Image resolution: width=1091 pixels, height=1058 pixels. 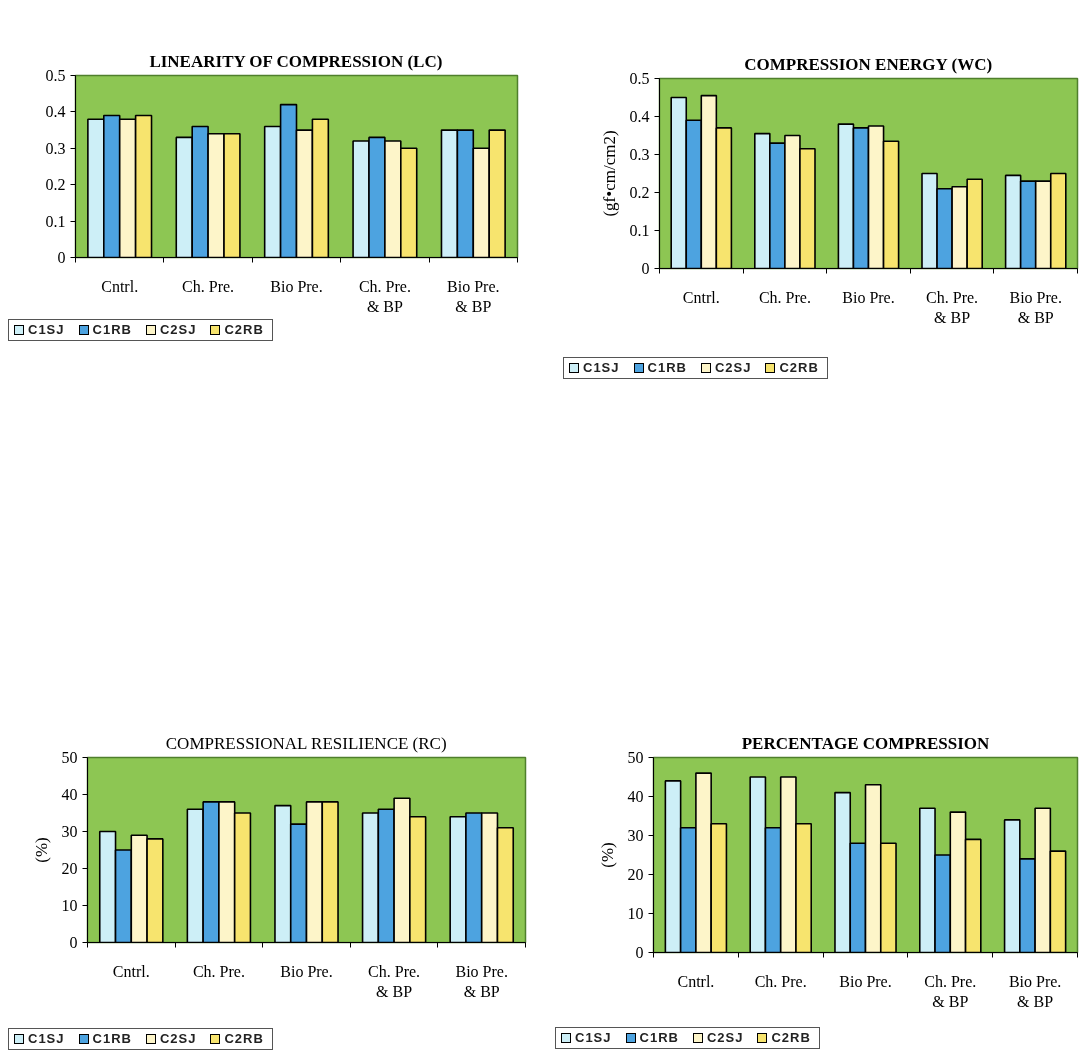 I want to click on chart-title: LINEARITY OF COMPRESSION (LC), so click(x=296, y=61).